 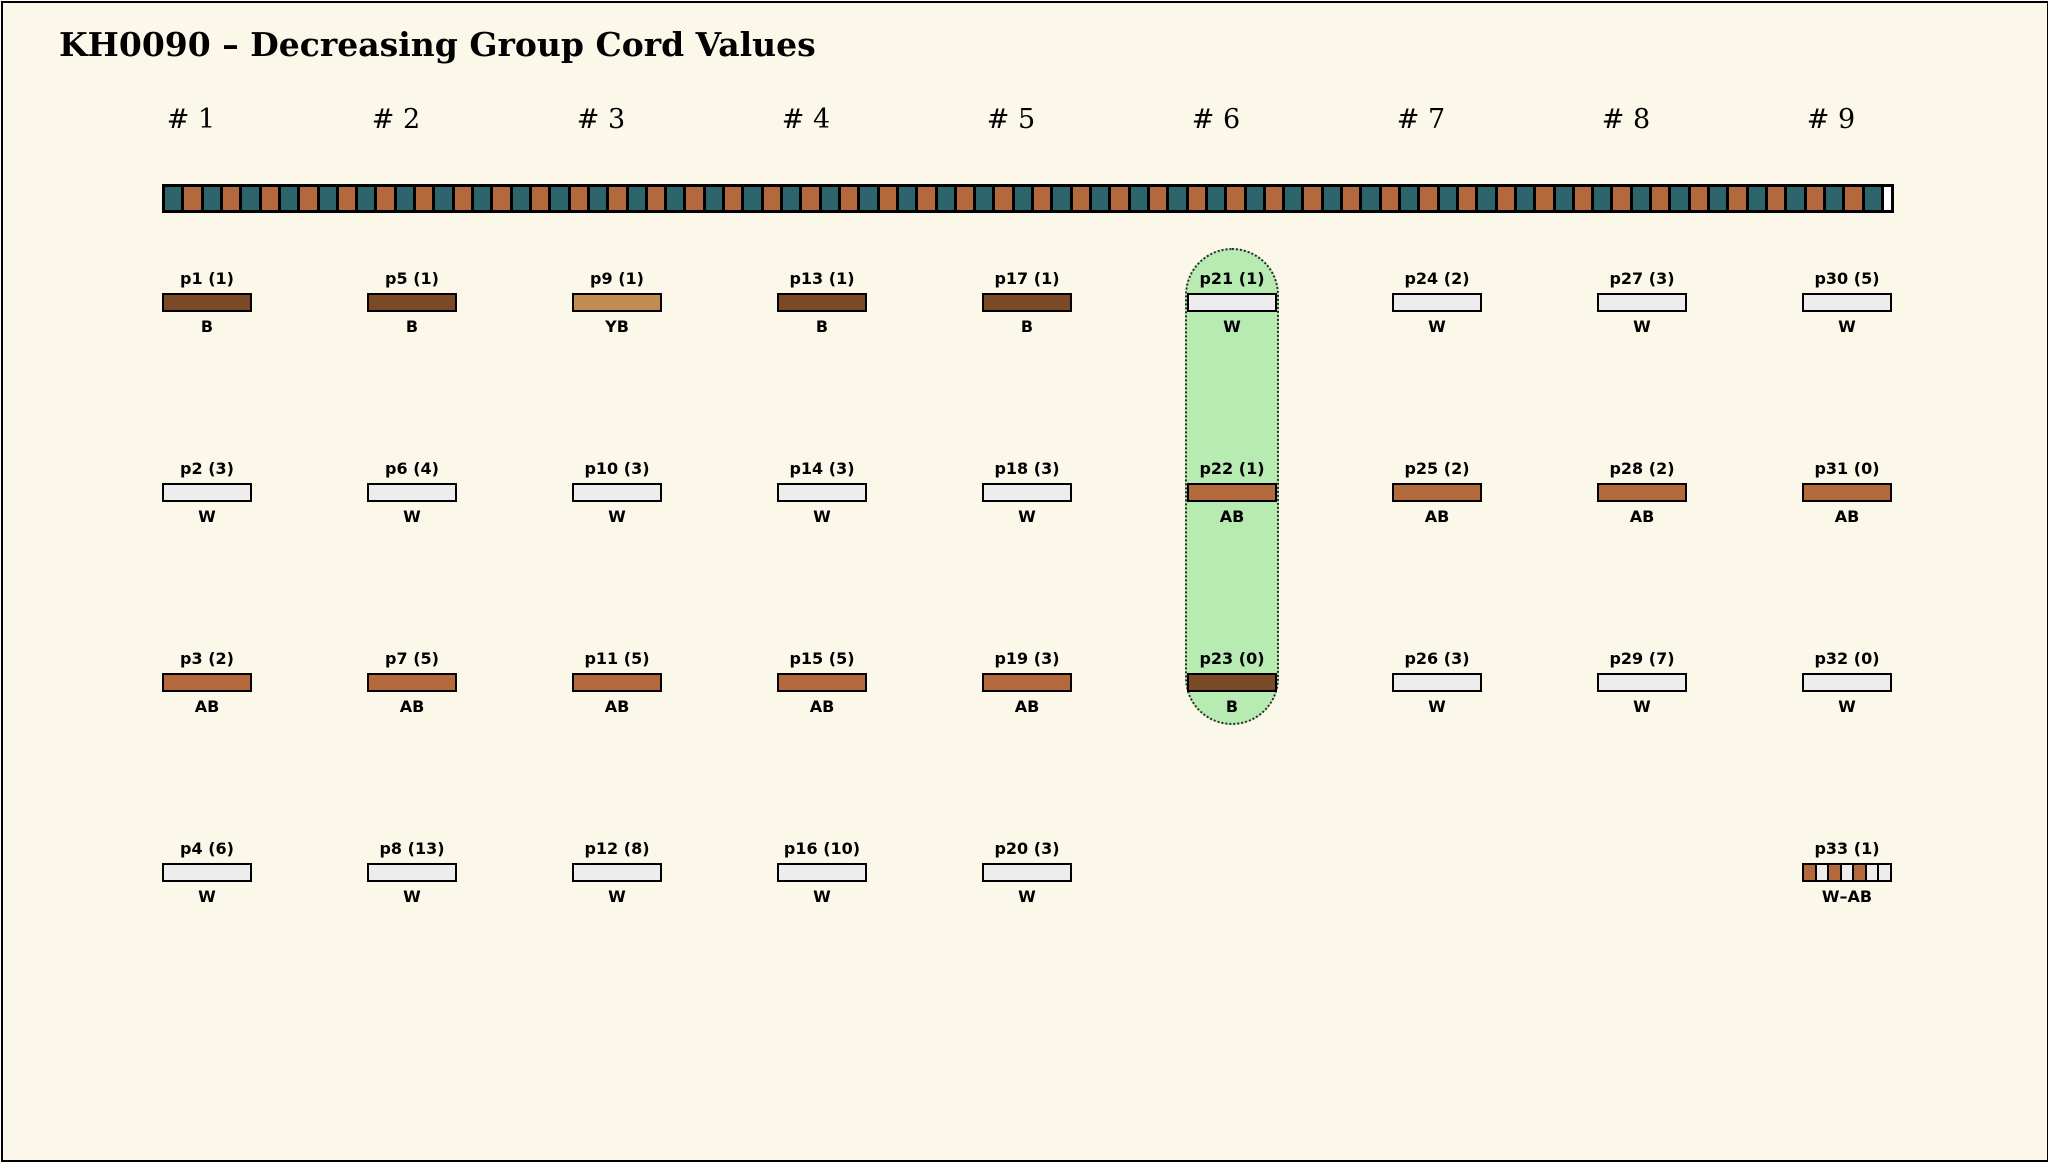 I want to click on unit-name-label: p15 (5), so click(x=822, y=658).